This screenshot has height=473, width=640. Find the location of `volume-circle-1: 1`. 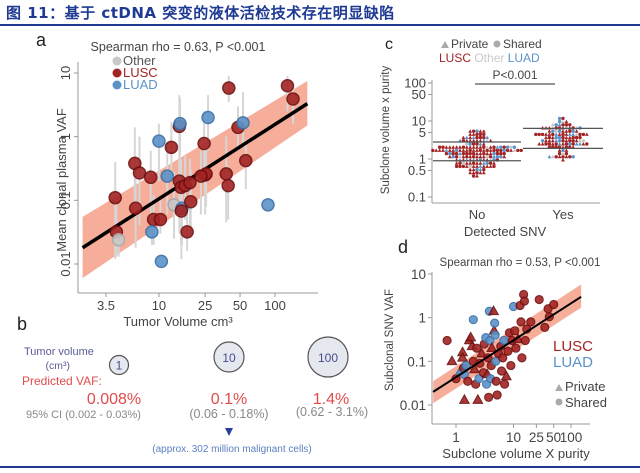

volume-circle-1: 1 is located at coordinates (119, 365).